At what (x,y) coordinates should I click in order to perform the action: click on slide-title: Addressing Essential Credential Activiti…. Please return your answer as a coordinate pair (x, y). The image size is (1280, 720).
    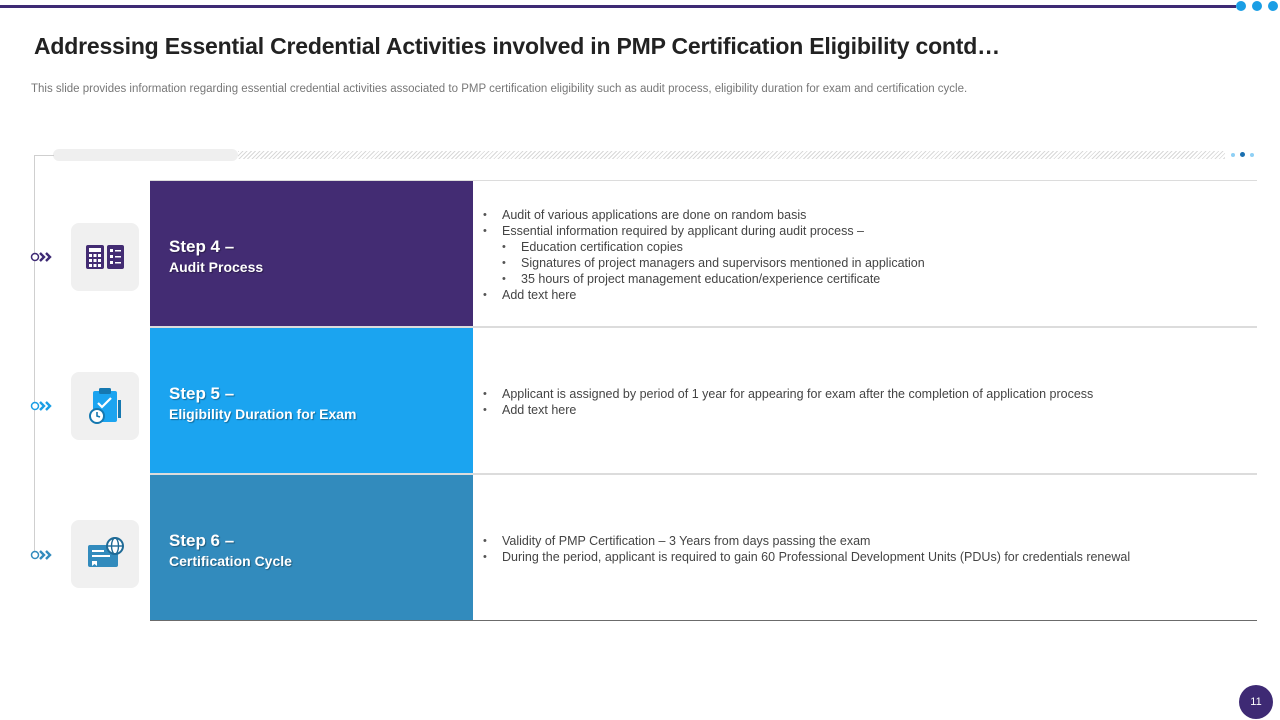
    Looking at the image, I should click on (517, 46).